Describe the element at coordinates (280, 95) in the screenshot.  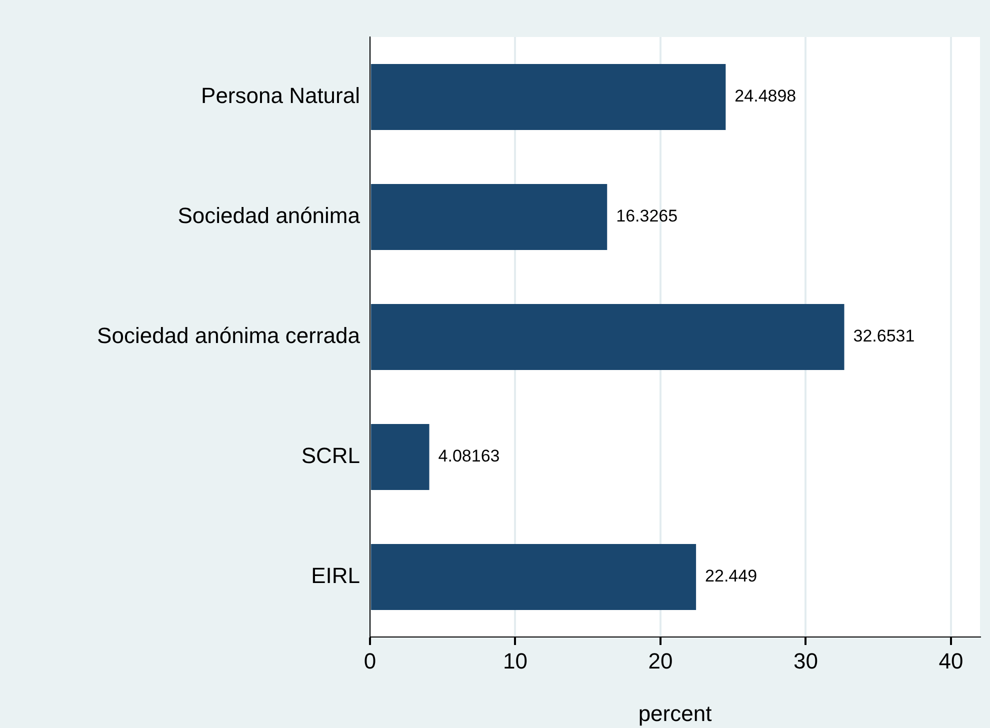
I see `y-tick-label: Persona Natural` at that location.